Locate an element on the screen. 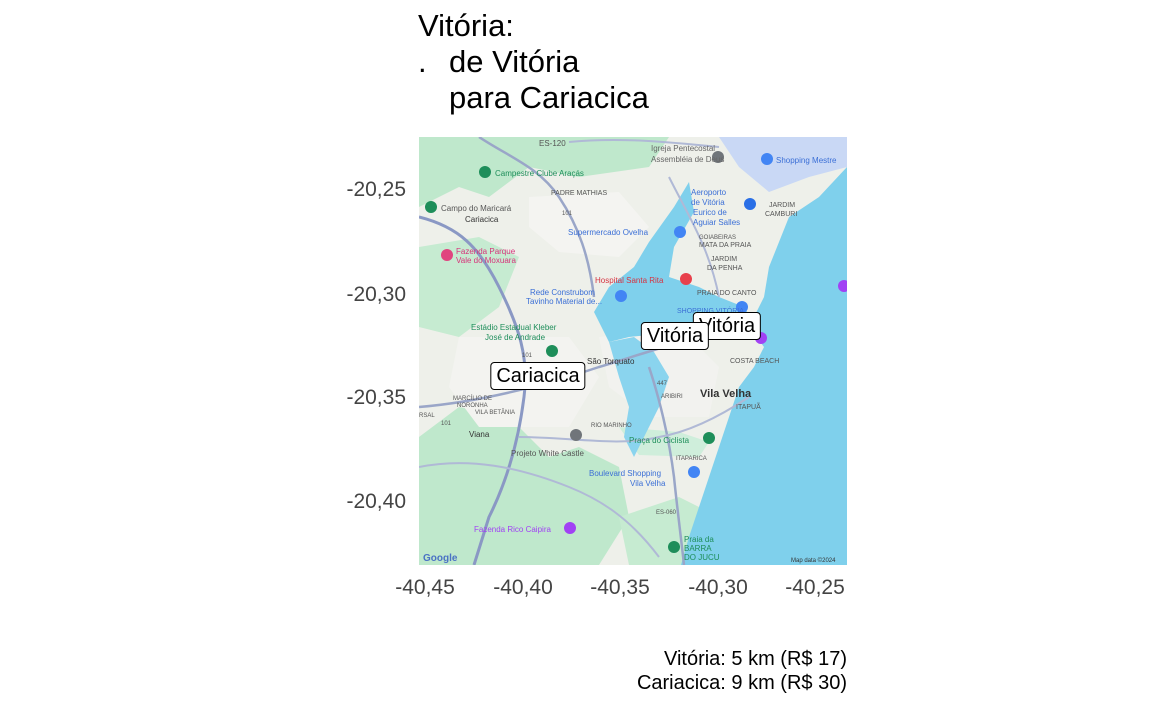 This screenshot has width=1152, height=711. map-label: Fazenda Parque is located at coordinates (486, 251).